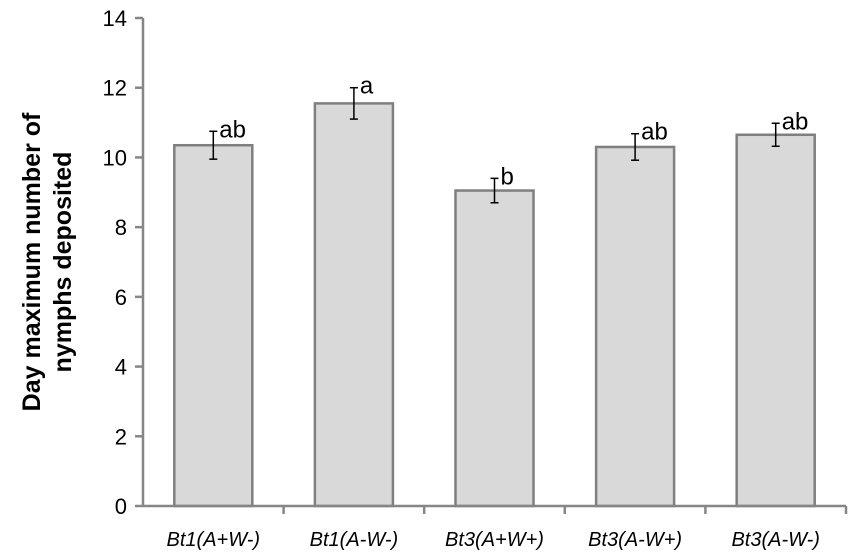 The height and width of the screenshot is (558, 851). Describe the element at coordinates (494, 540) in the screenshot. I see `x-category-label: Bt3(A+W+)` at that location.